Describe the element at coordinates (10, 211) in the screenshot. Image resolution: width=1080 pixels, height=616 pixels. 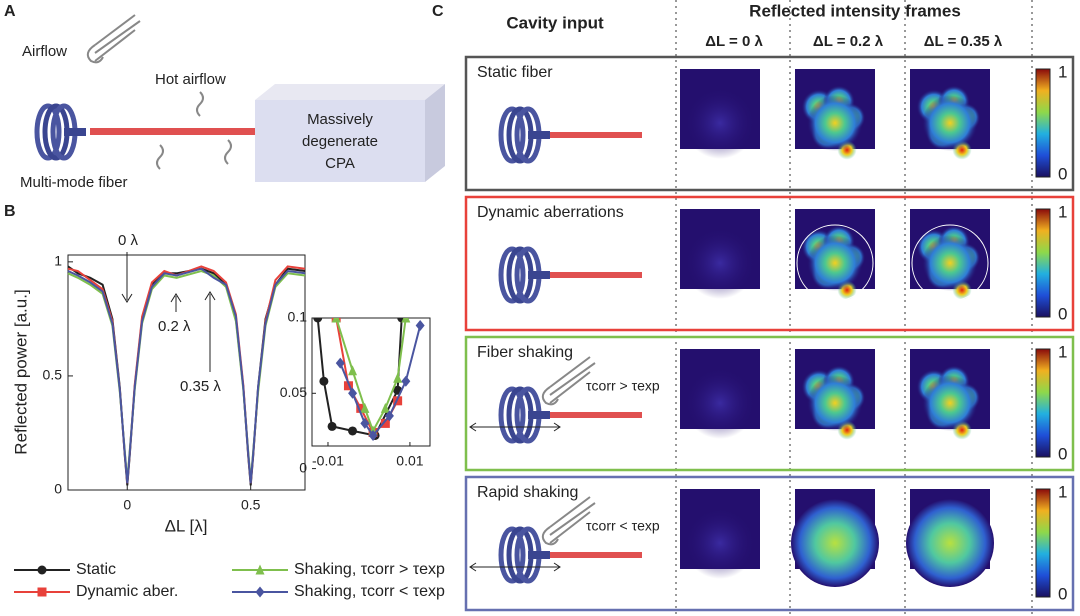
I see `panel-letter: B` at that location.